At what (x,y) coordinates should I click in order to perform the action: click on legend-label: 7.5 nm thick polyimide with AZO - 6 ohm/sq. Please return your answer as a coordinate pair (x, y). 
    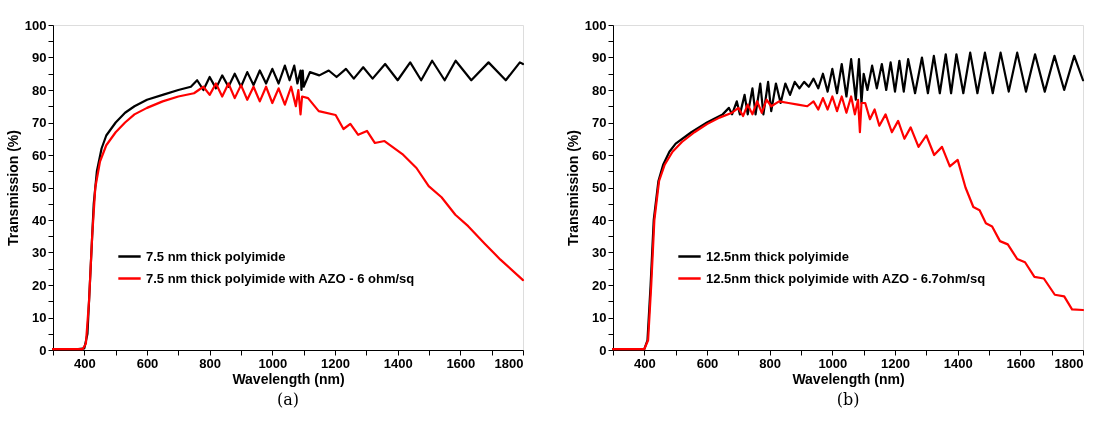
    Looking at the image, I should click on (280, 278).